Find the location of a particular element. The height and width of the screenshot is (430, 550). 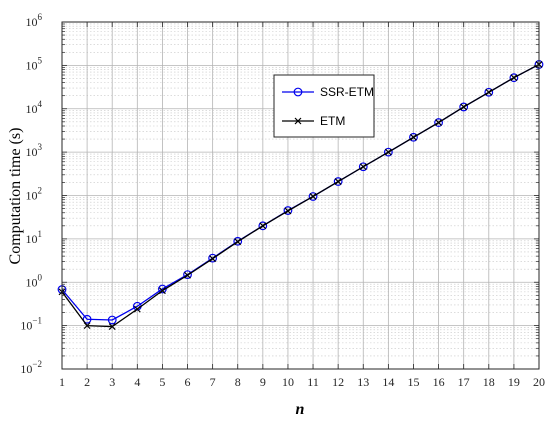

y-tick-label: 10¹ is located at coordinates (34, 237).